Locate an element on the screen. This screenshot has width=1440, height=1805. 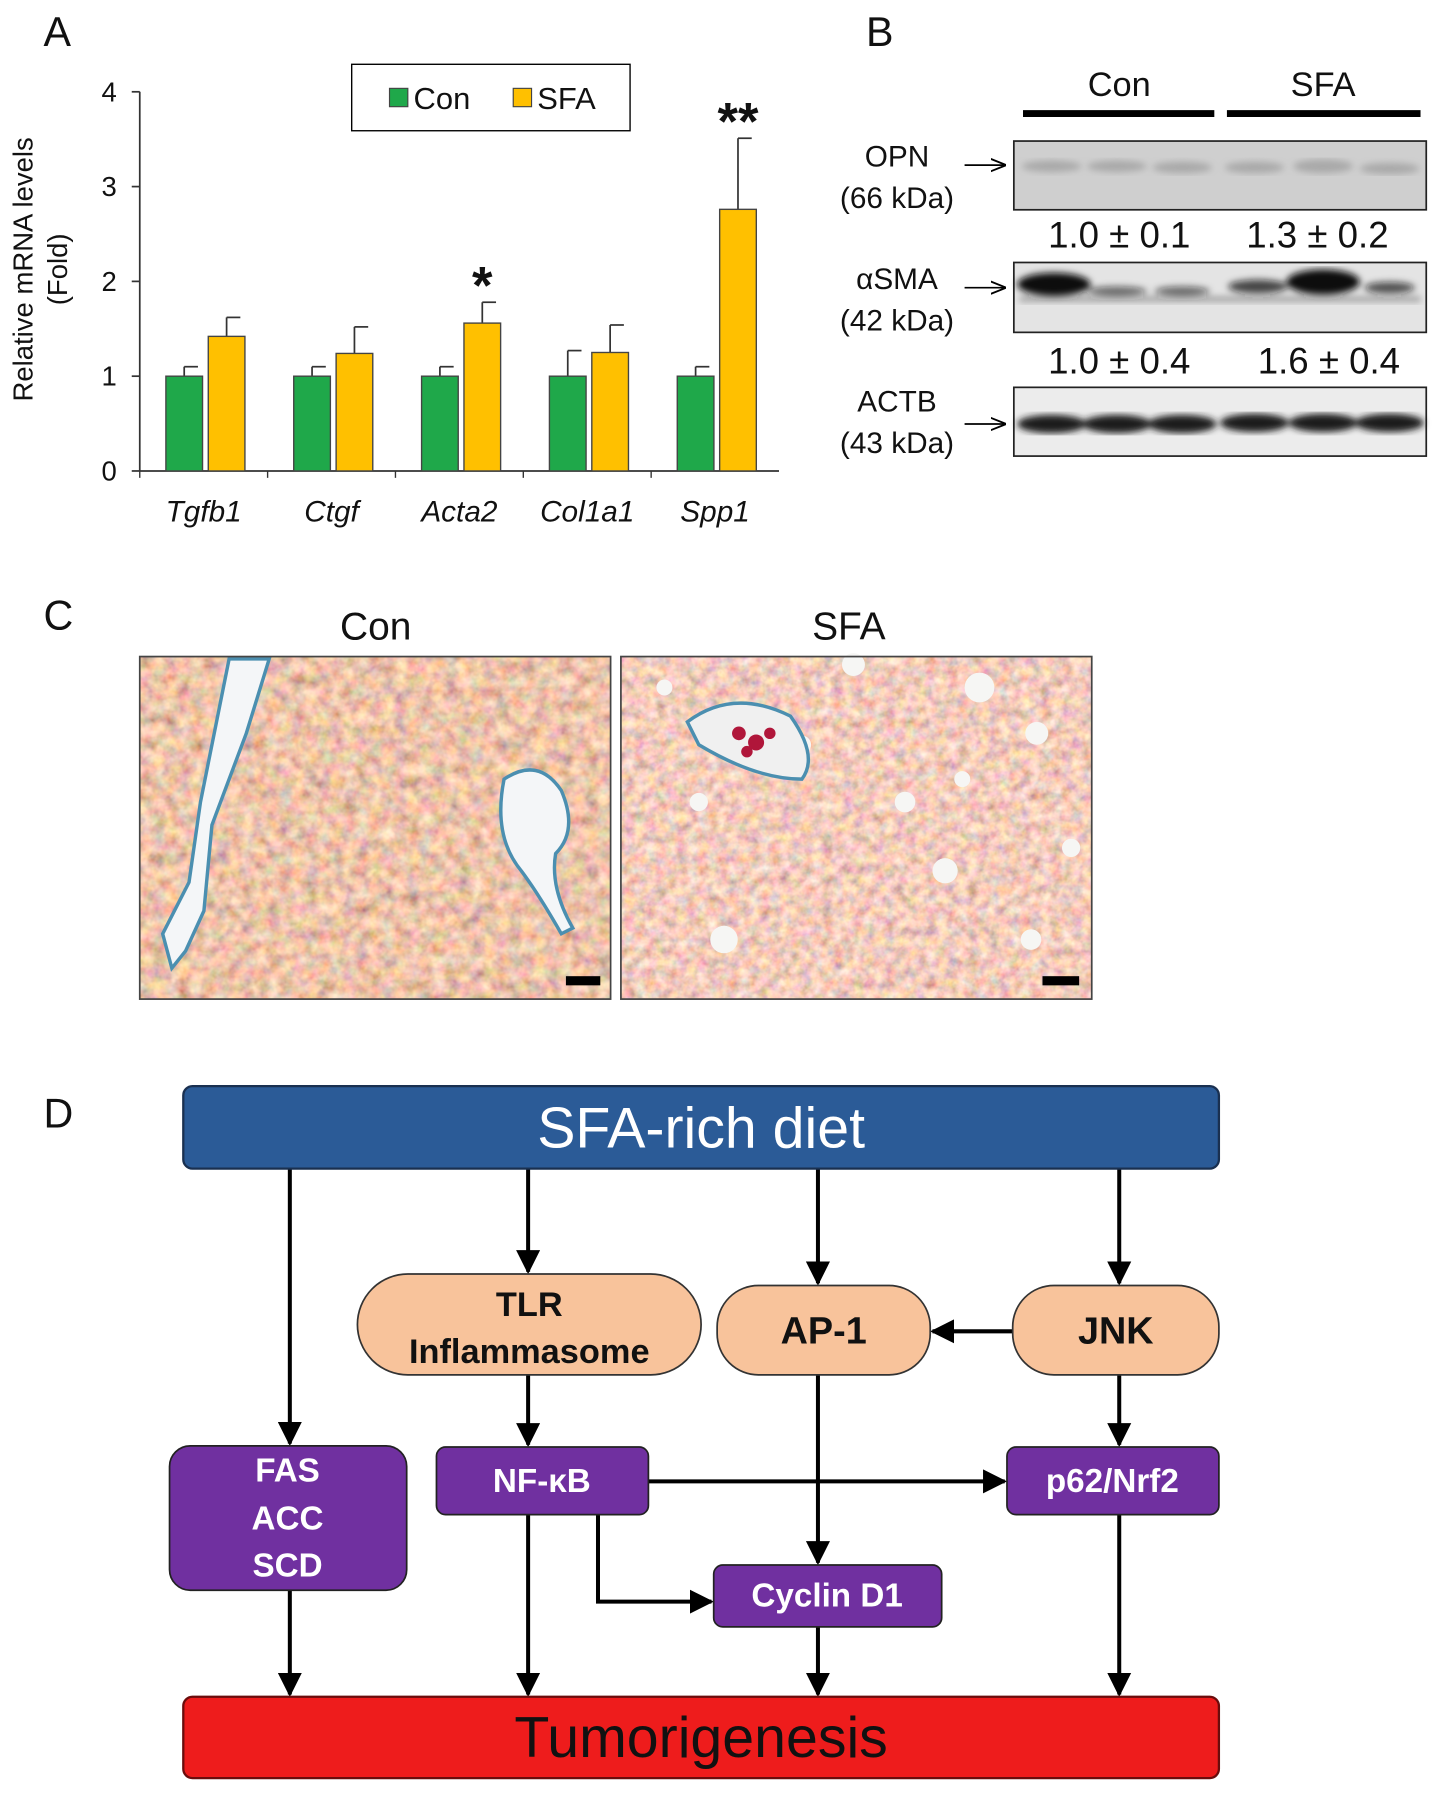
y-tick-label: 3 is located at coordinates (109, 186).